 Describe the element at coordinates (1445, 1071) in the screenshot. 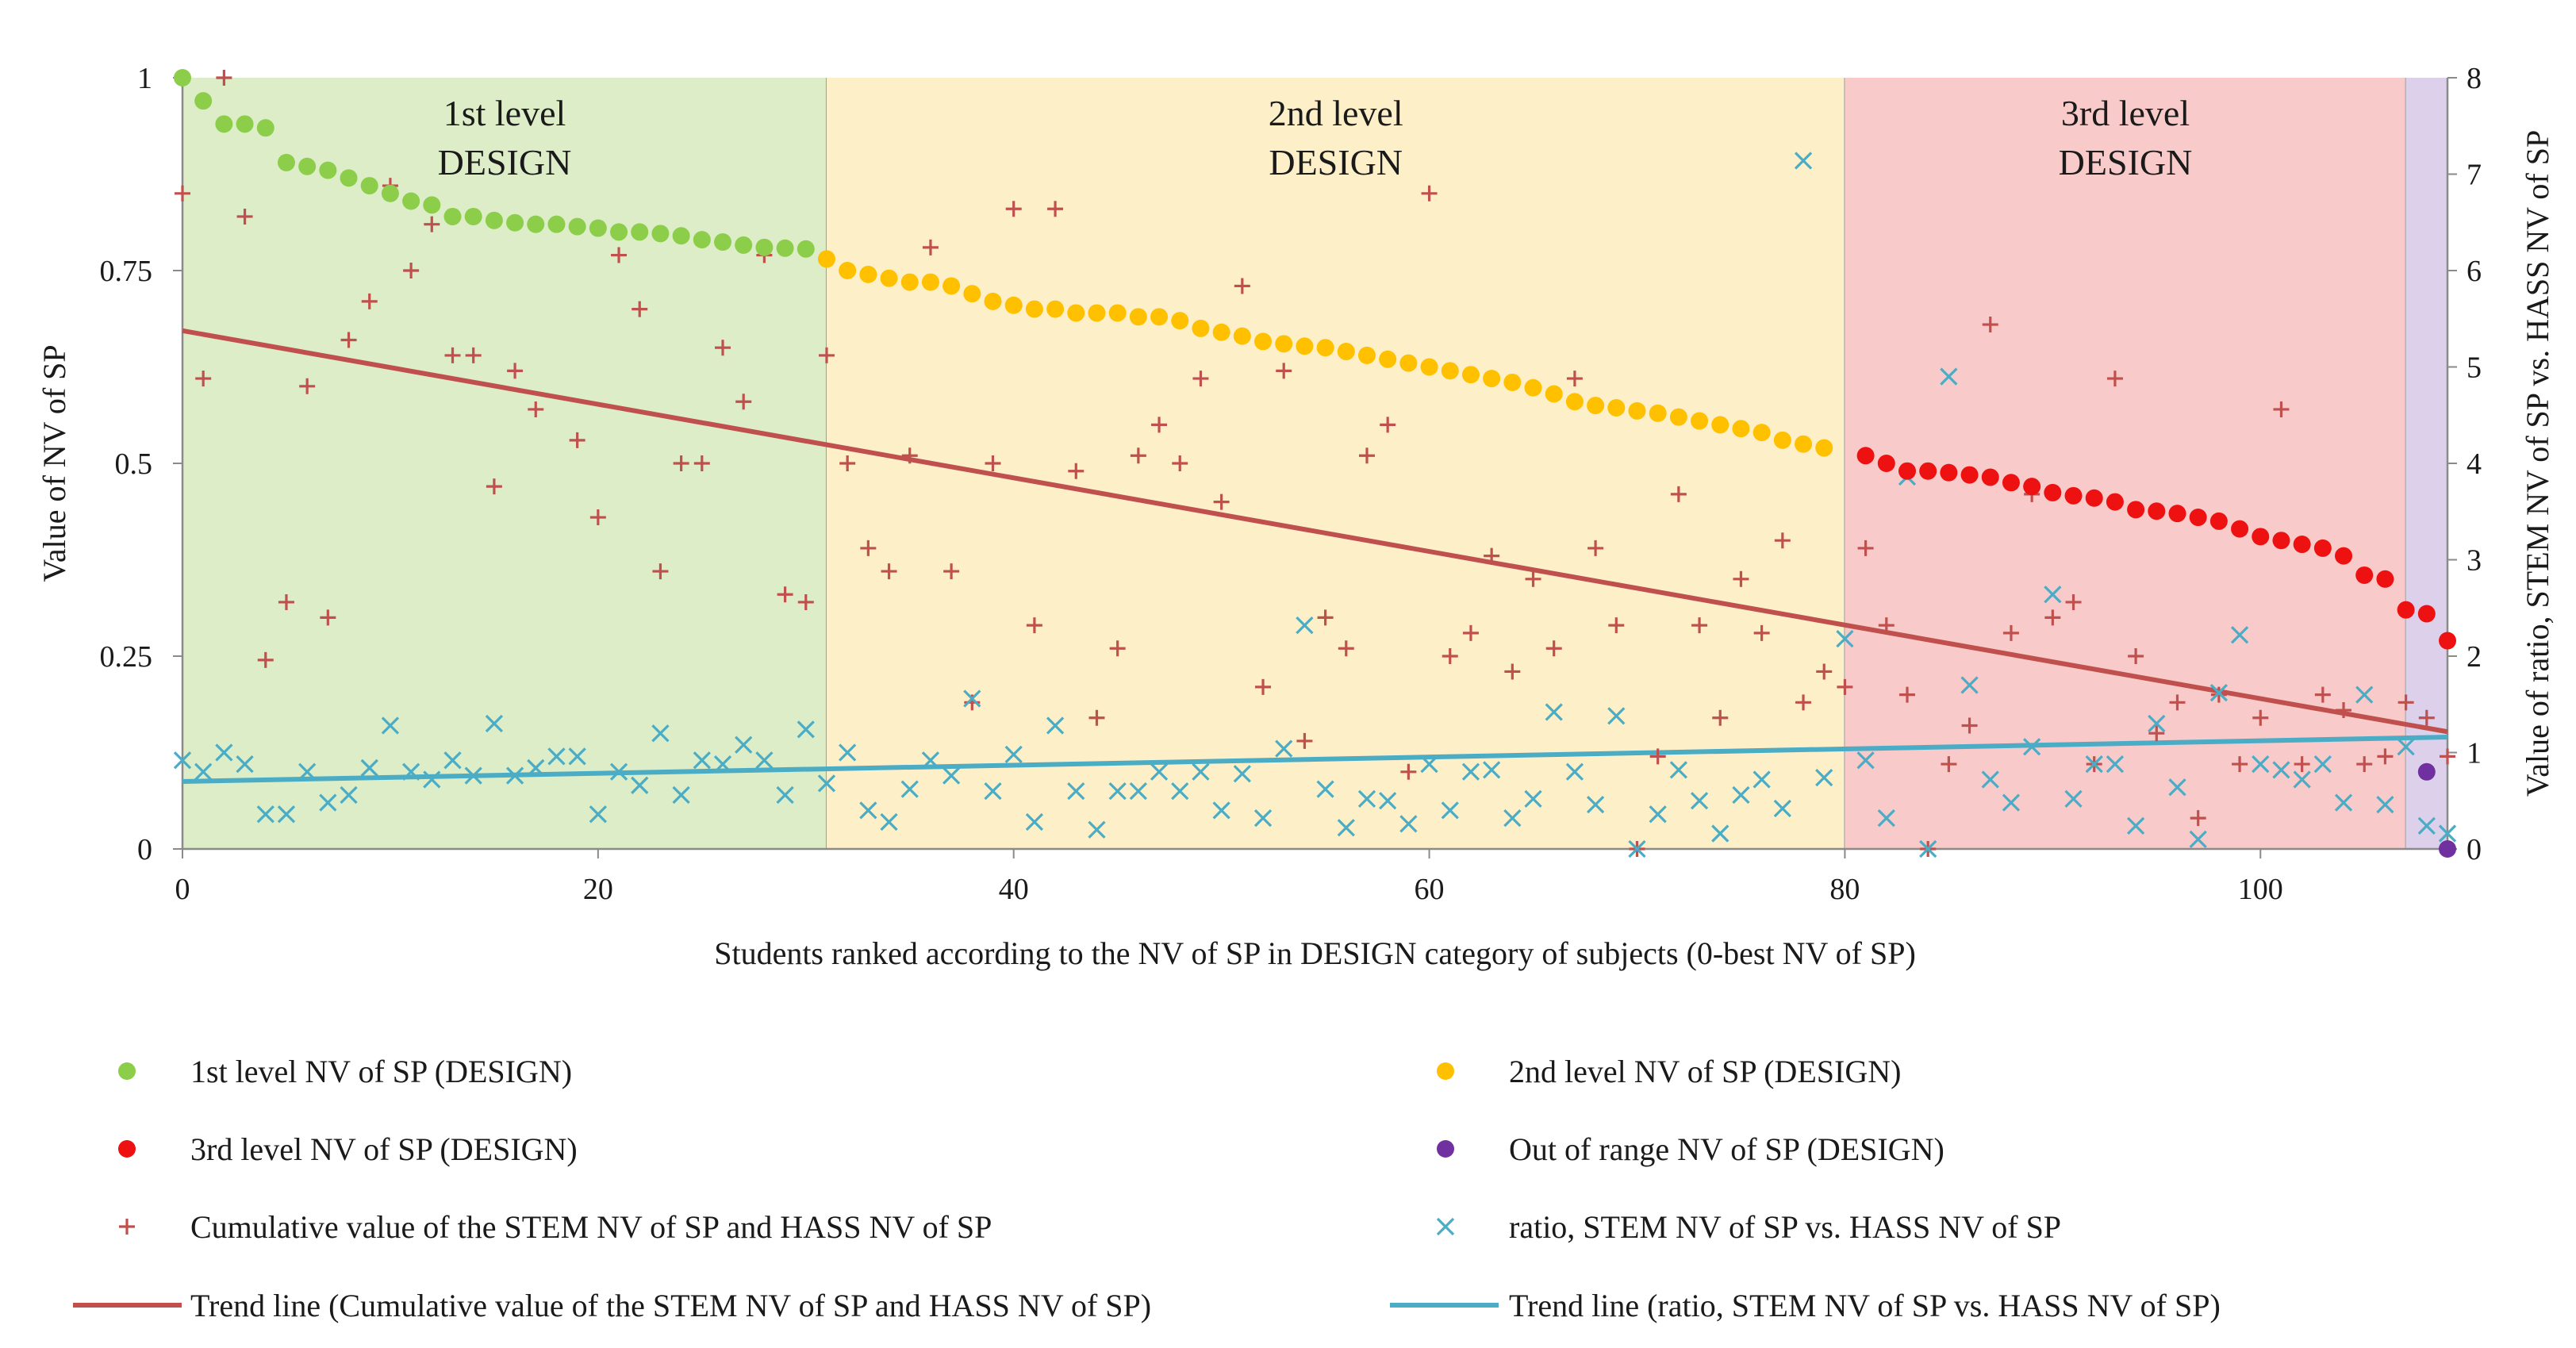

I see `legend-symbol` at that location.